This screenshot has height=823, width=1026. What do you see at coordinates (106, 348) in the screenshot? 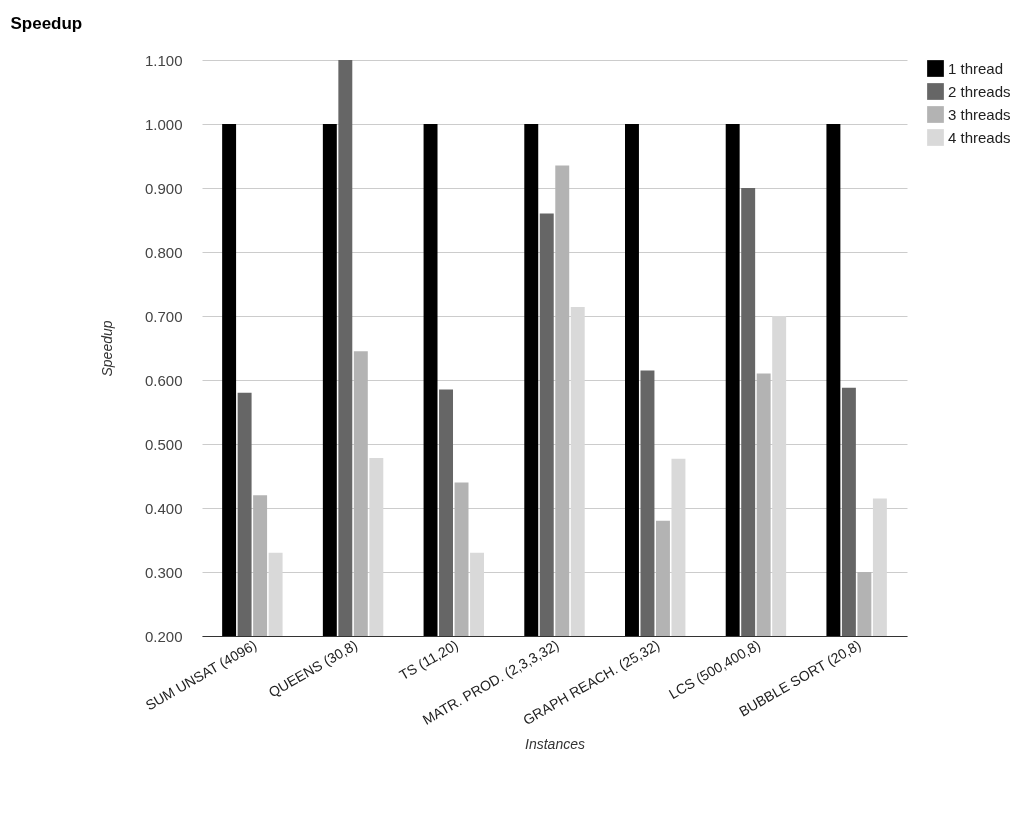
I see `y-axis-title: Speedup` at bounding box center [106, 348].